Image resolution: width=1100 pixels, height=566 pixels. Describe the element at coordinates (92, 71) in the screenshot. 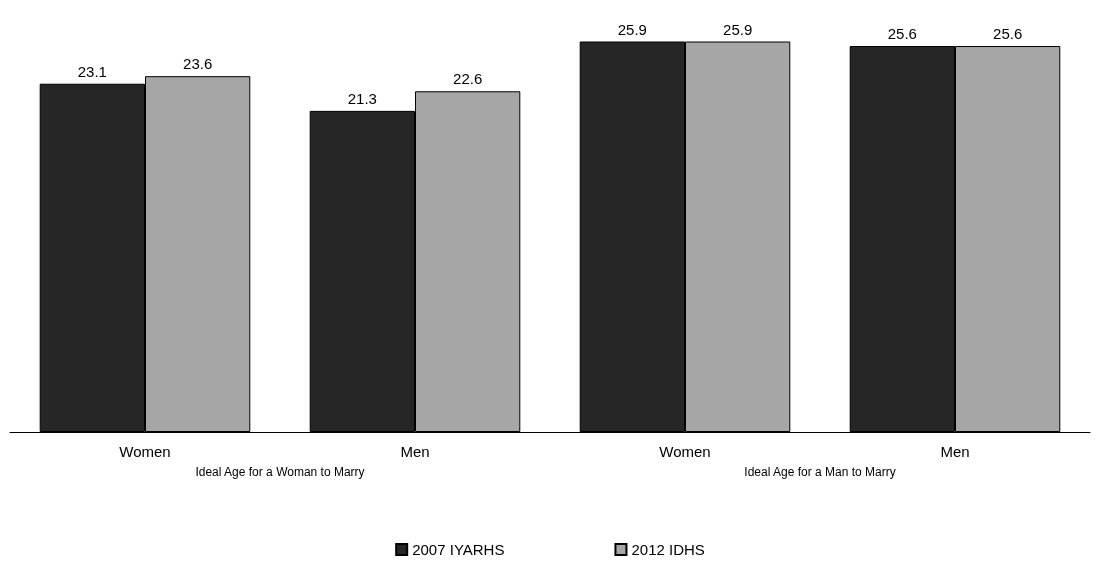

I see `data-label: 23.1` at that location.